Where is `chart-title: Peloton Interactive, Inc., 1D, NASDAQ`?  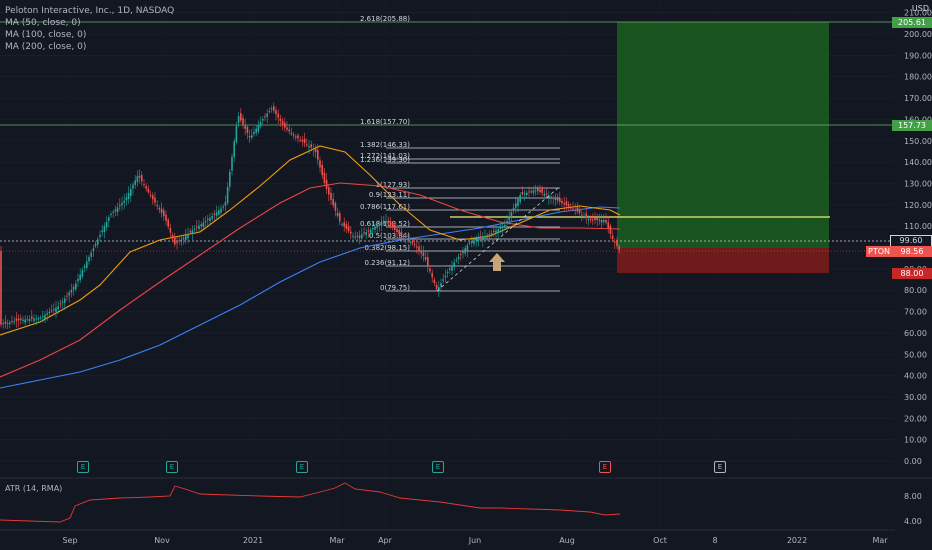 chart-title: Peloton Interactive, Inc., 1D, NASDAQ is located at coordinates (90, 11).